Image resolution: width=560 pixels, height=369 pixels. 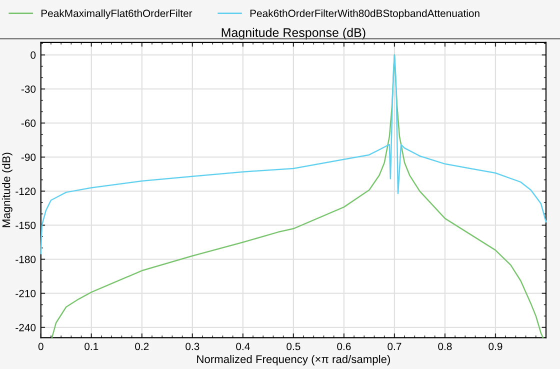 I want to click on y-tick-label: -180, so click(x=26, y=260).